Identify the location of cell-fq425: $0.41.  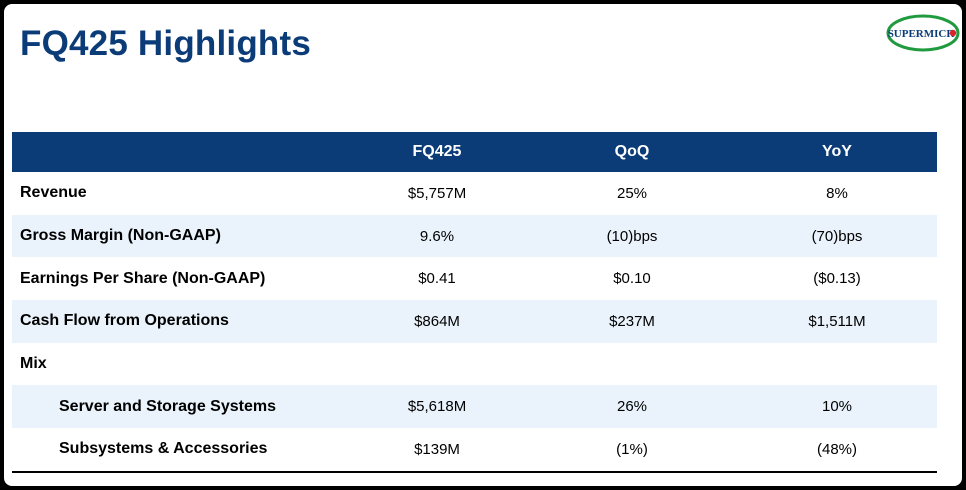
(437, 279).